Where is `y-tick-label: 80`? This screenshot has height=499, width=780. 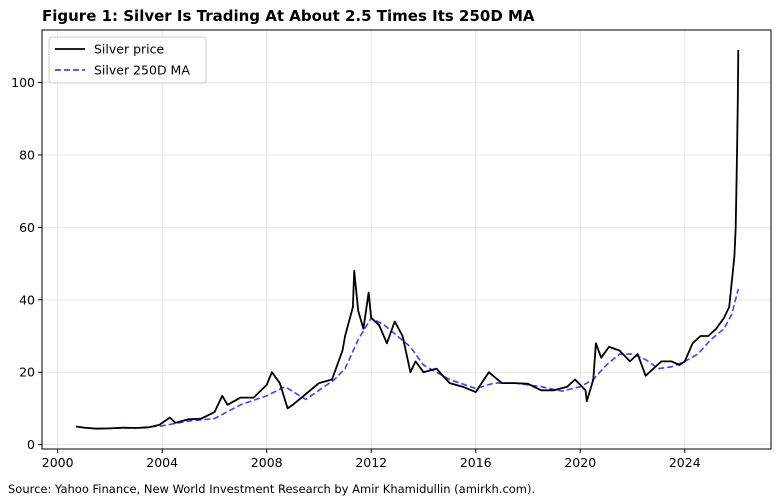 y-tick-label: 80 is located at coordinates (27, 154).